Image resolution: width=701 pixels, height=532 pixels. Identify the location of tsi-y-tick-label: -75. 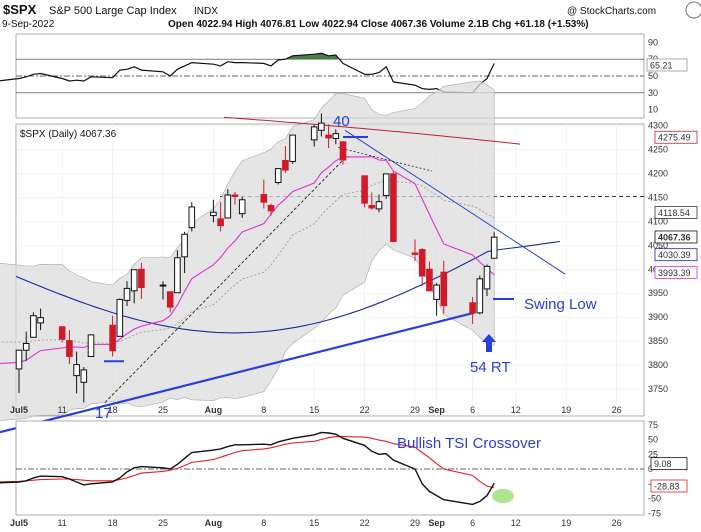
(654, 513).